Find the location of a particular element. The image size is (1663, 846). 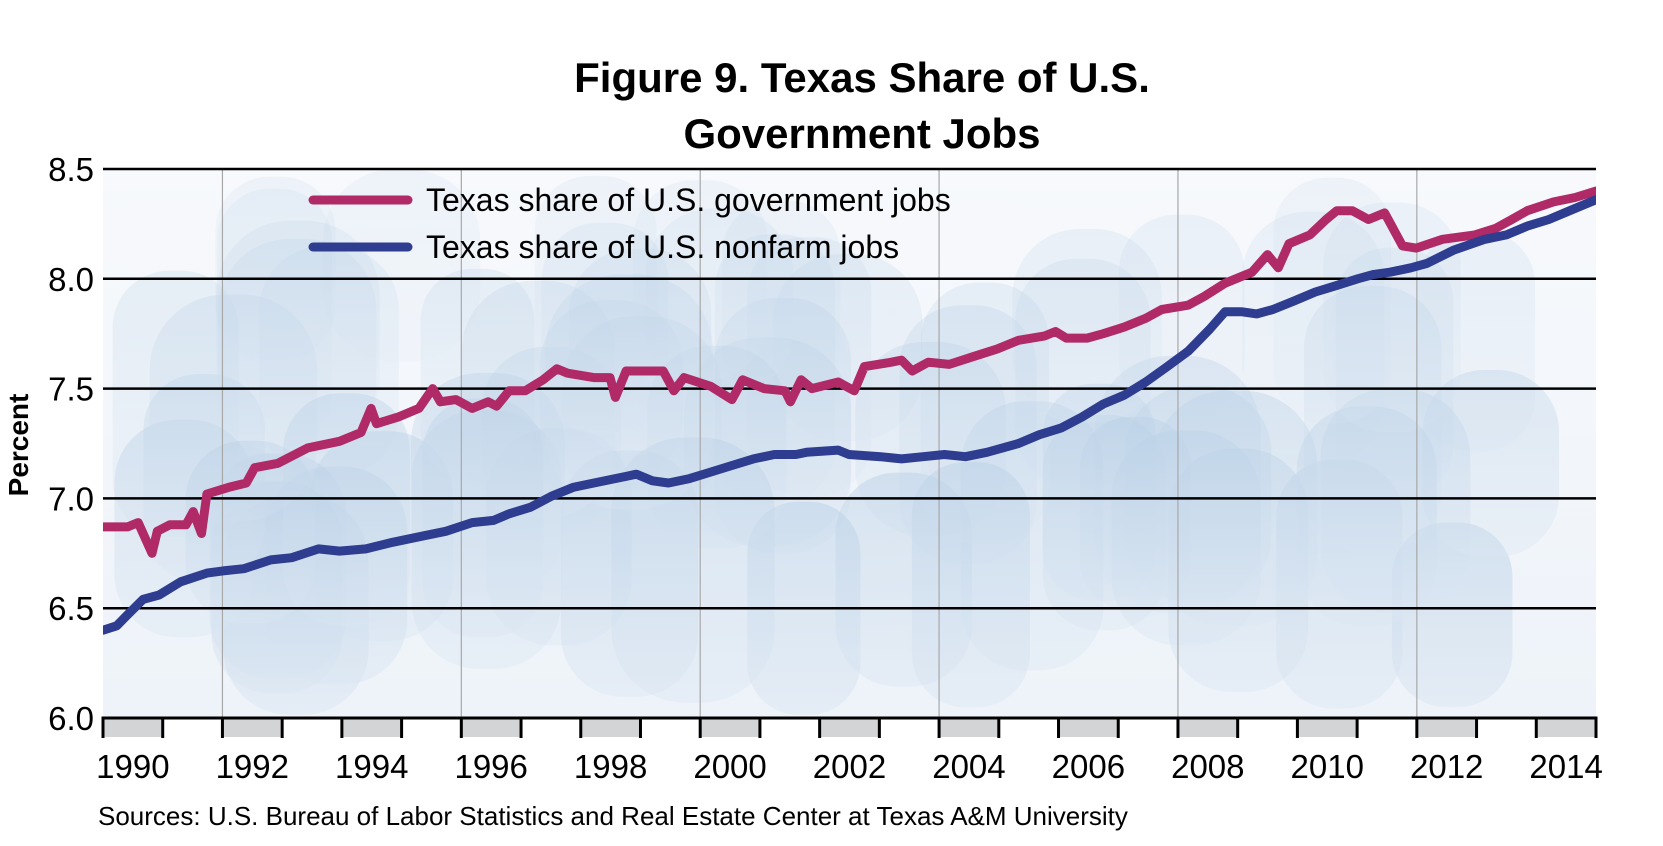

chart-title-line-1: Figure 9. Texas Share of U.S. is located at coordinates (862, 77).